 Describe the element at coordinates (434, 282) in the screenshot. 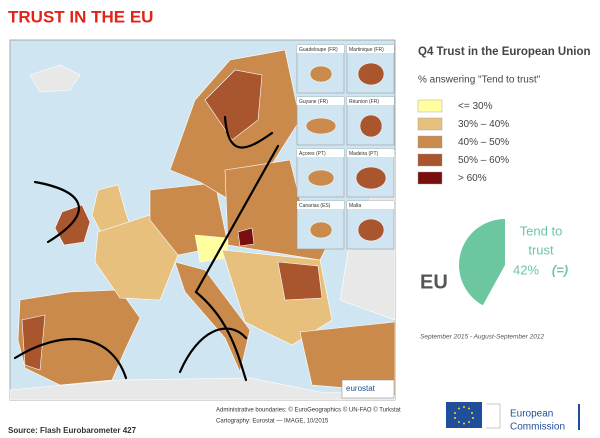

I see `region-label: EU` at that location.